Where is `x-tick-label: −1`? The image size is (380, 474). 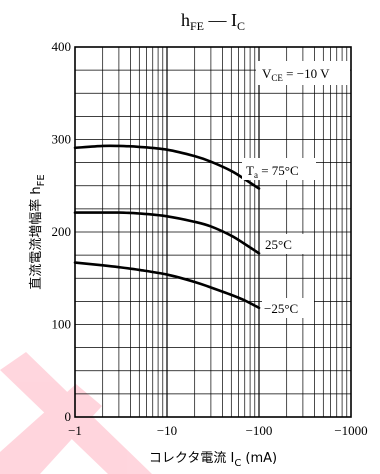
x-tick-label: −1 is located at coordinates (75, 430).